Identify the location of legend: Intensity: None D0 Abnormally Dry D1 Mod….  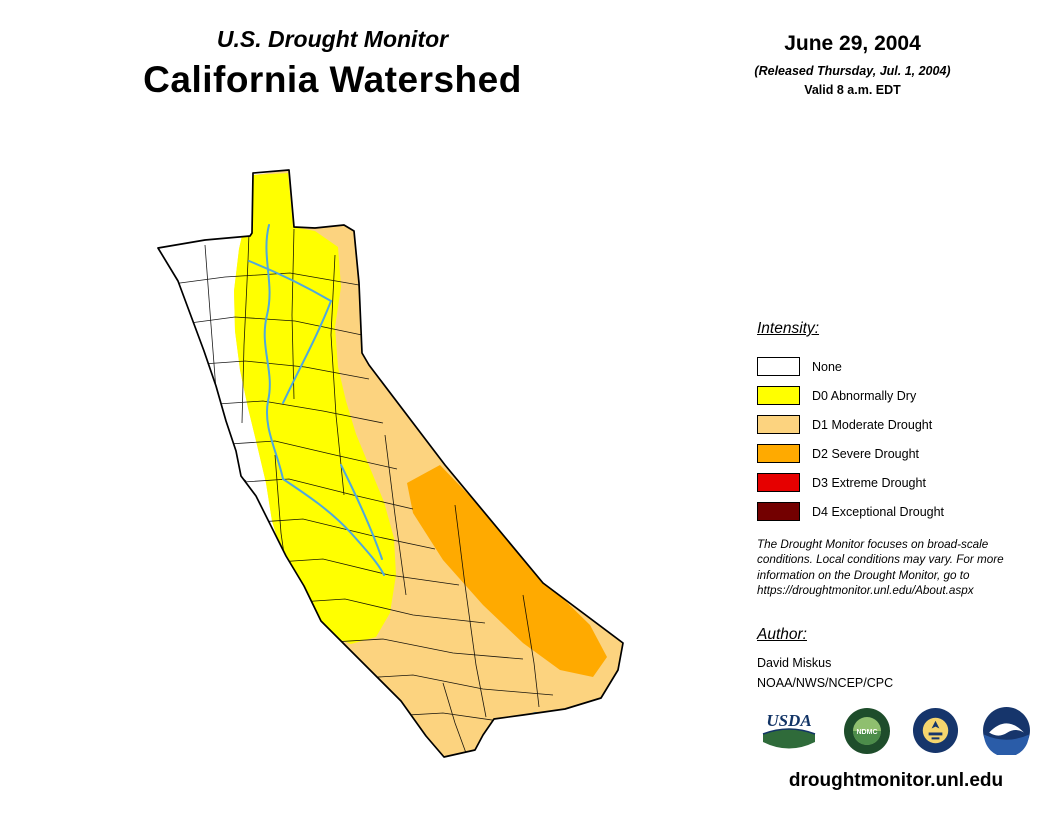
(906, 423).